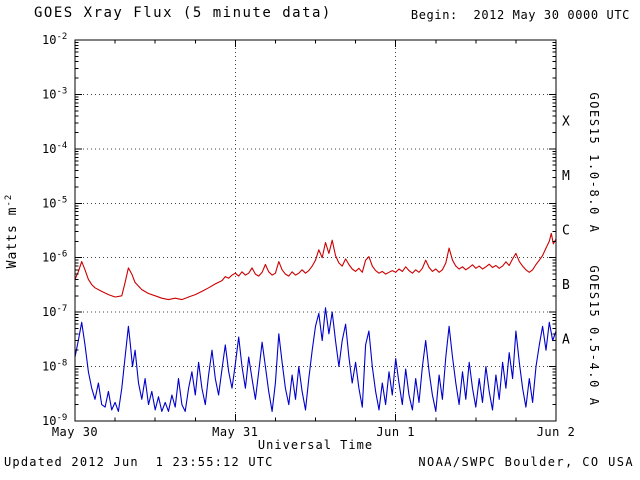 The image size is (640, 480). Describe the element at coordinates (54, 257) in the screenshot. I see `y-tick-label: 10-6` at that location.